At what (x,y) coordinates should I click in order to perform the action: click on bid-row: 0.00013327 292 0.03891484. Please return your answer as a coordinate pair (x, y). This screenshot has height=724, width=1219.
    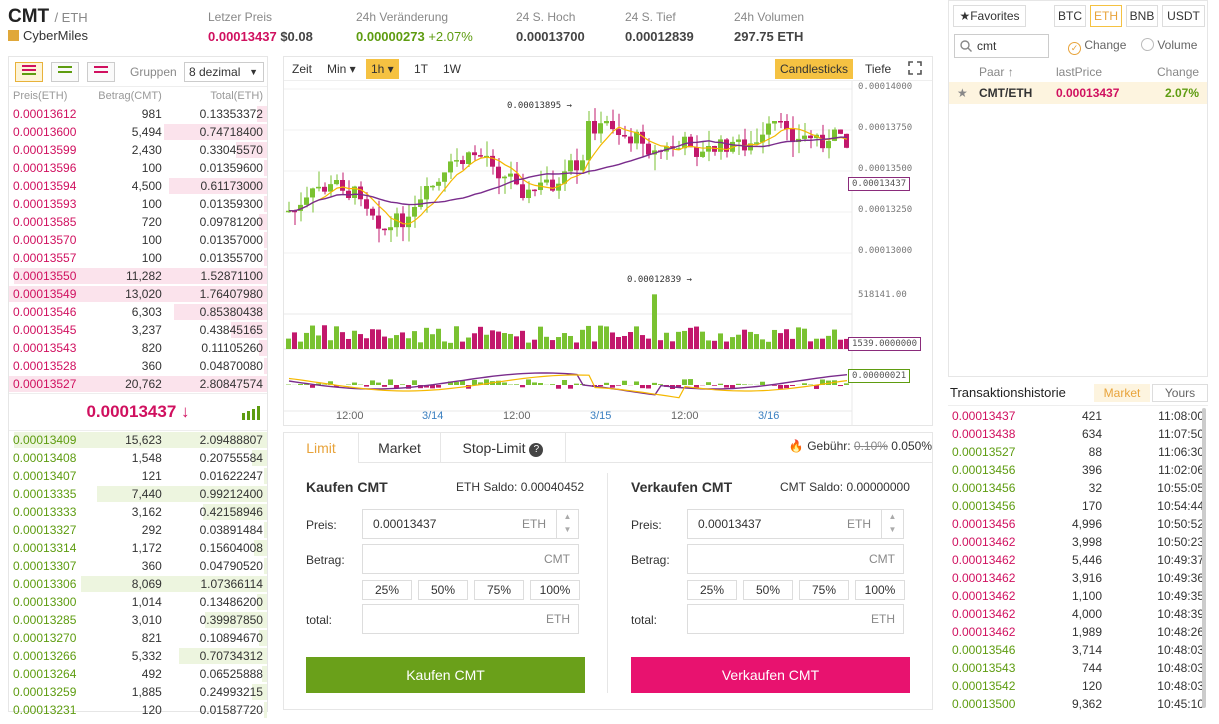
    Looking at the image, I should click on (138, 530).